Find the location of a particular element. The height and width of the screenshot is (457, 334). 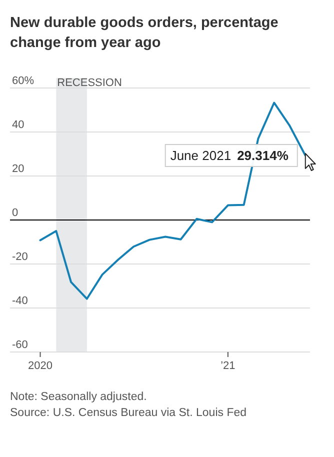

y-tick-label: 0 is located at coordinates (15, 213).